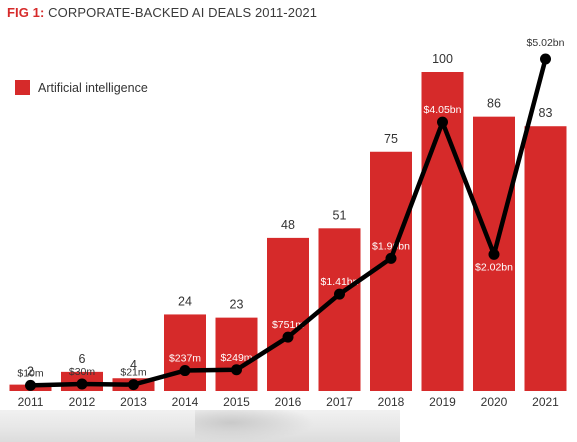 Image resolution: width=577 pixels, height=442 pixels. Describe the element at coordinates (442, 59) in the screenshot. I see `bar-count-label-2019: 100` at that location.